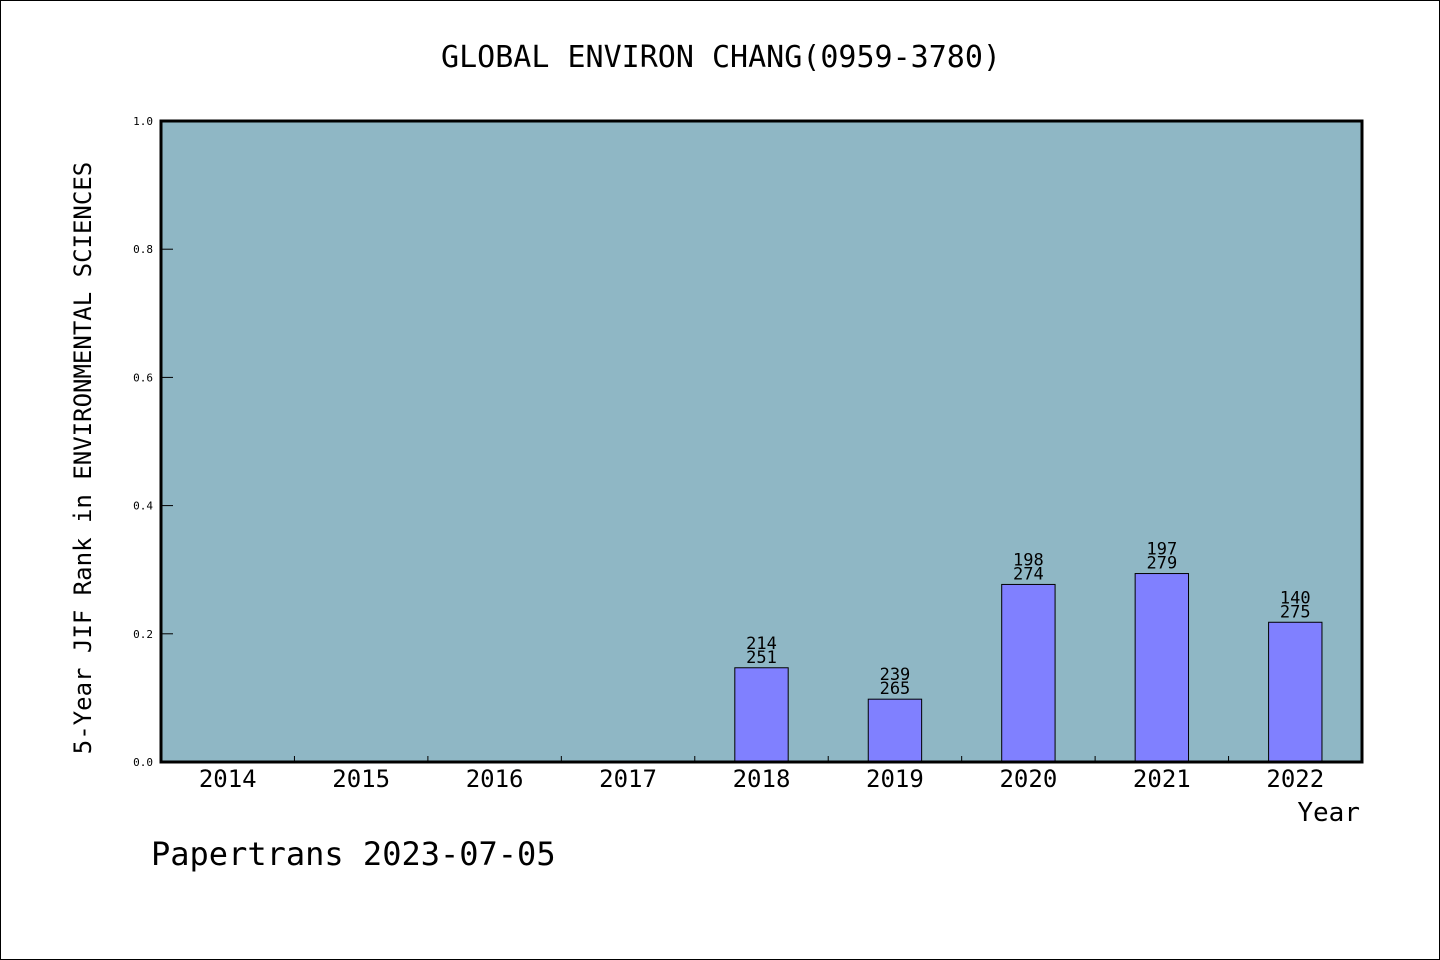 This screenshot has height=960, width=1440. I want to click on y-tick-label: 1.0, so click(143, 121).